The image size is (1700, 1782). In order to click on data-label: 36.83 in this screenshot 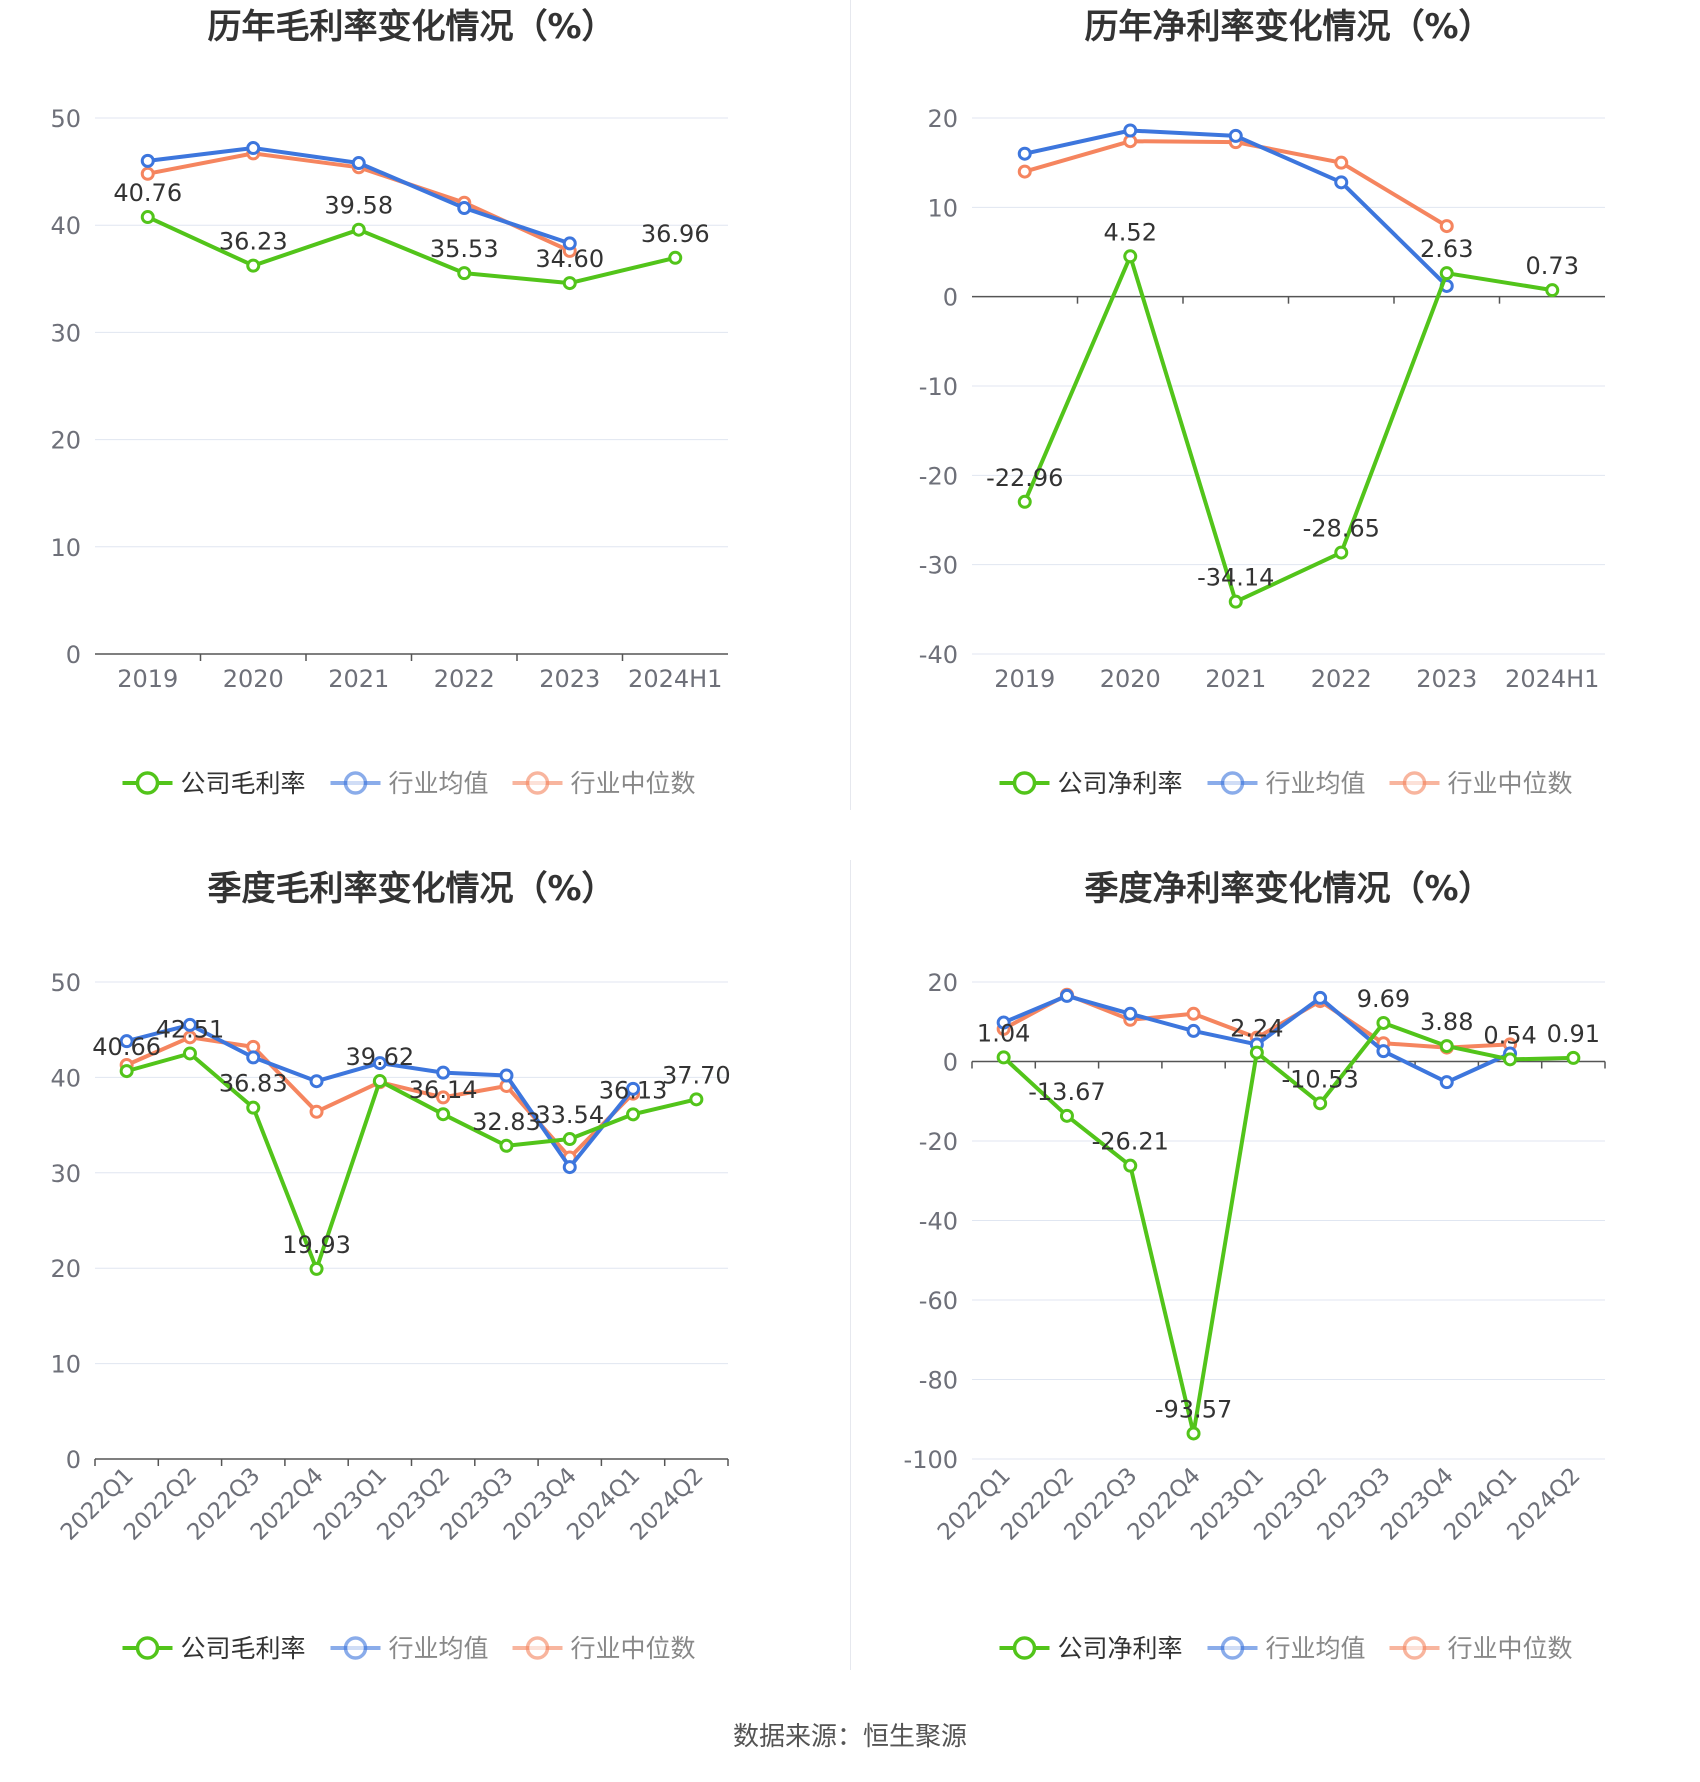, I will do `click(253, 1084)`.